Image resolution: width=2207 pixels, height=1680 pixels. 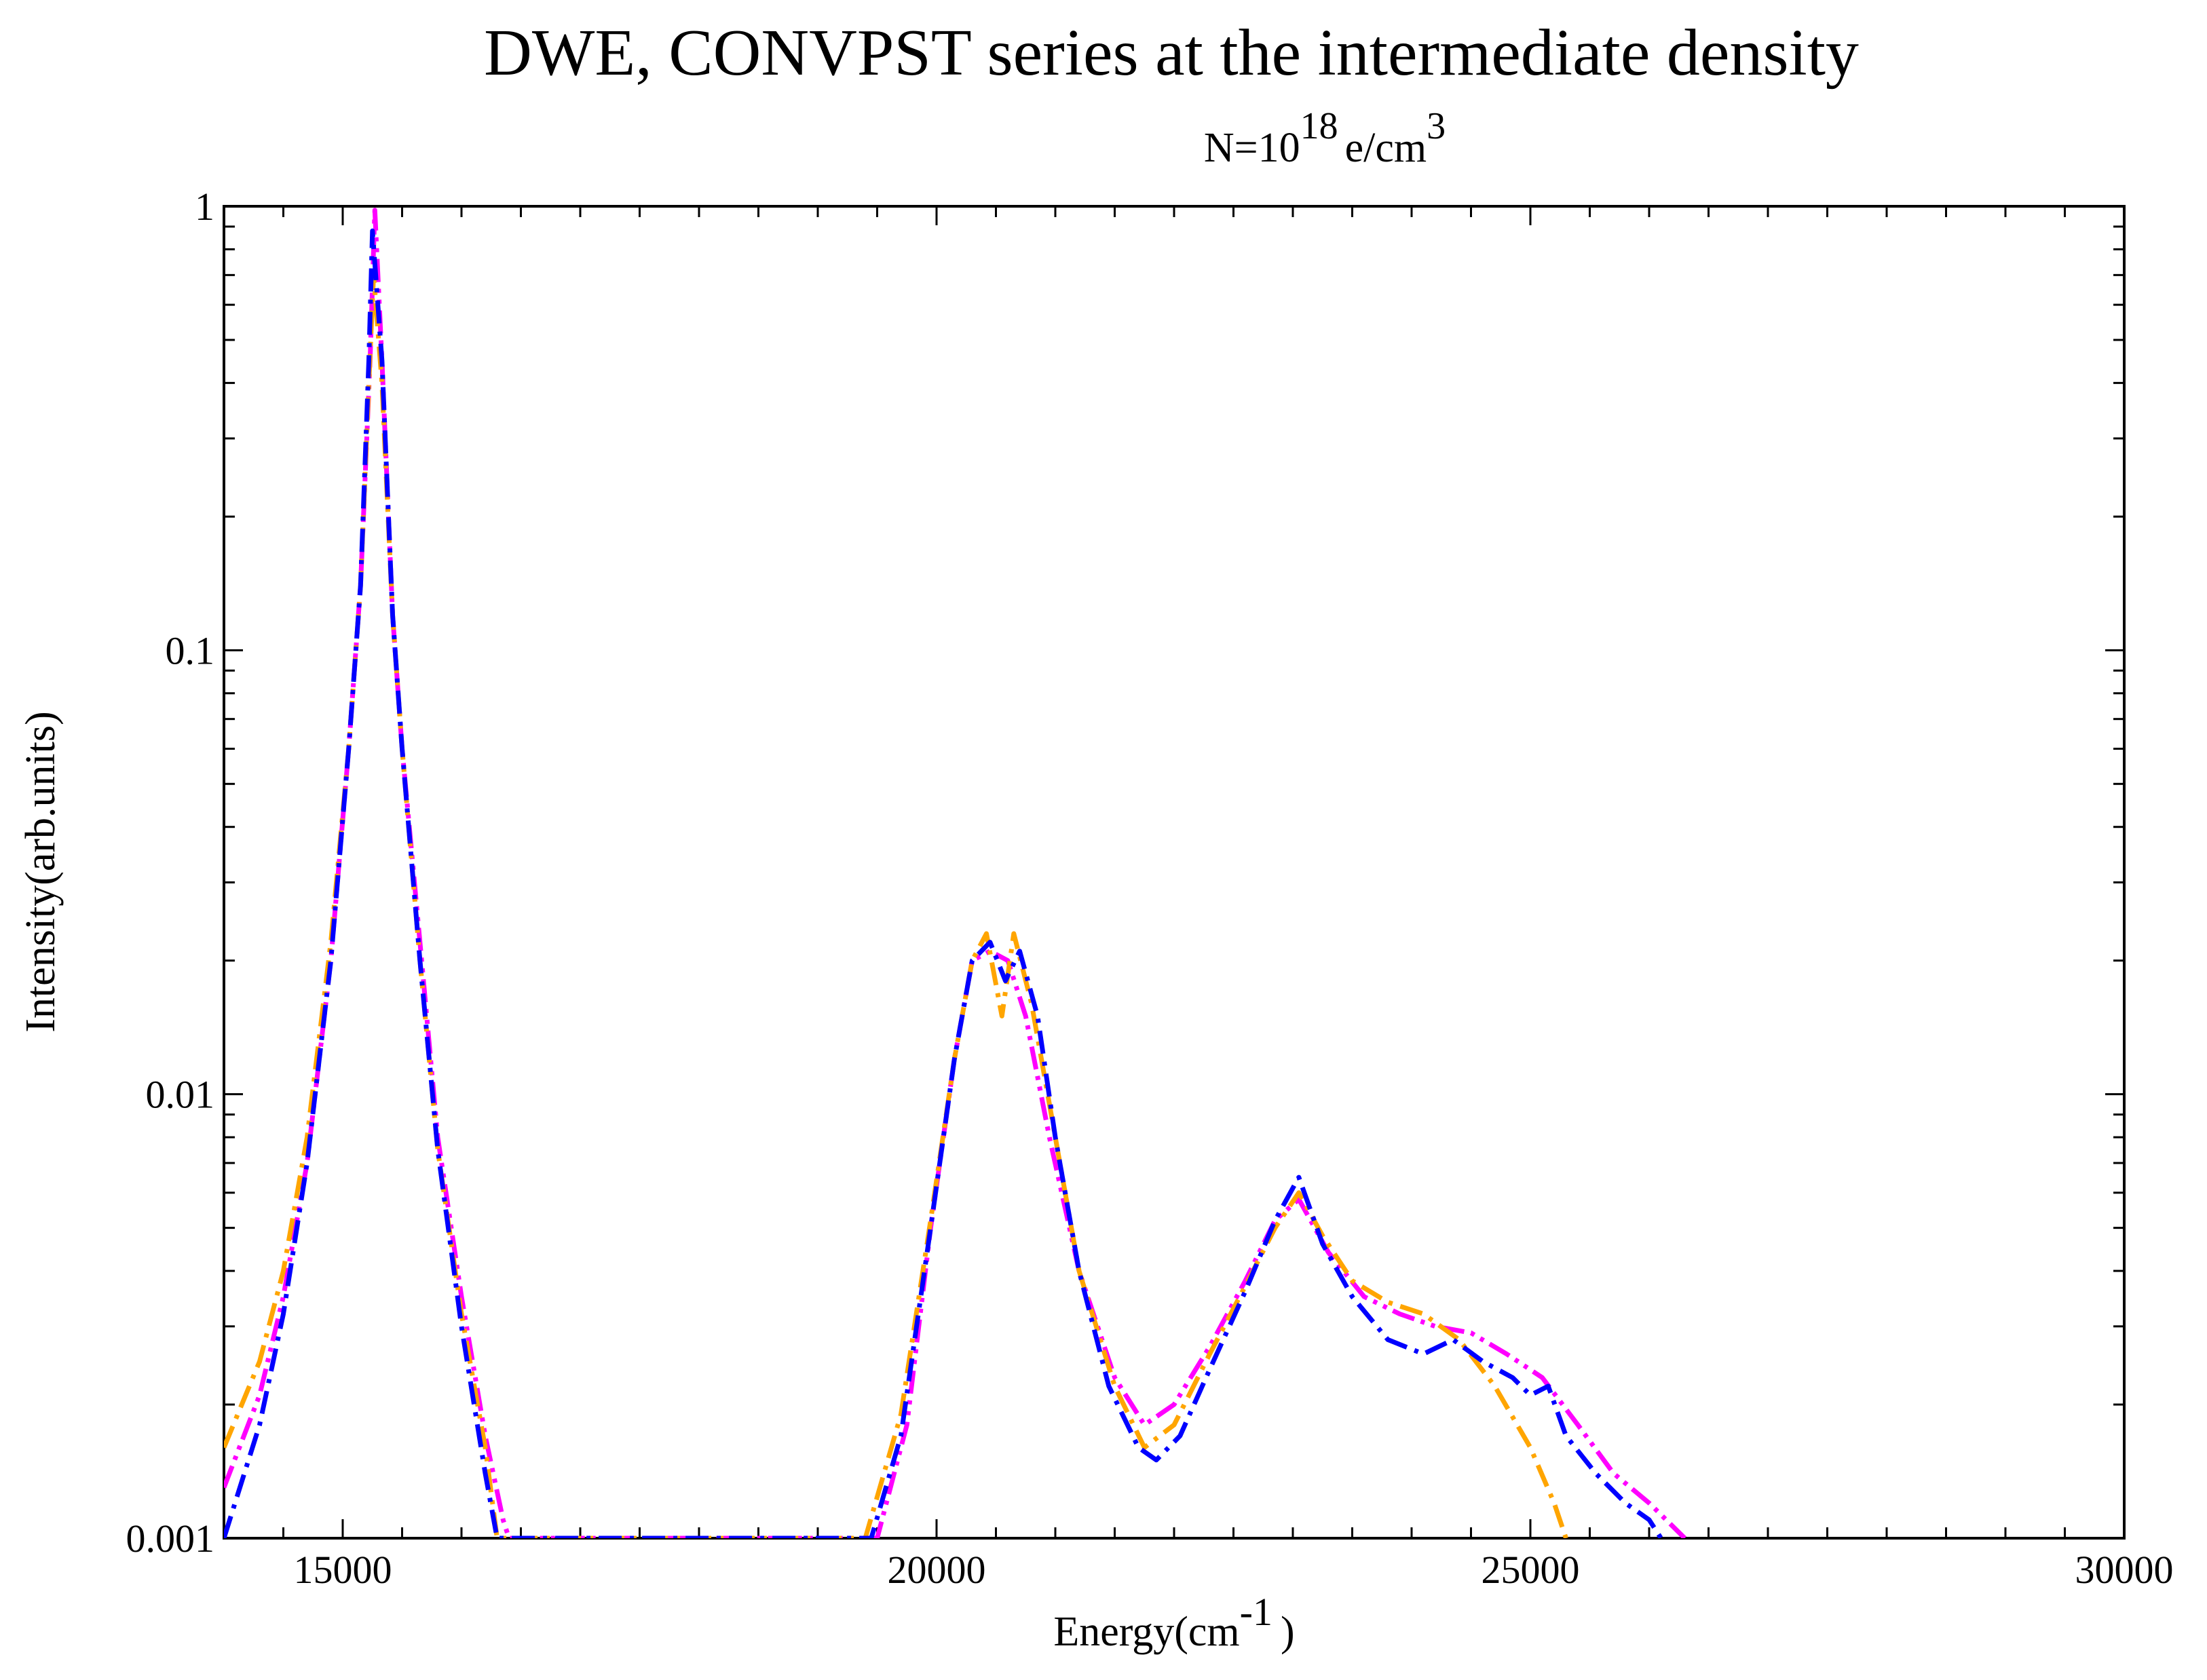 What do you see at coordinates (1386, 148) in the screenshot?
I see `subtitle-mid: e/cm` at bounding box center [1386, 148].